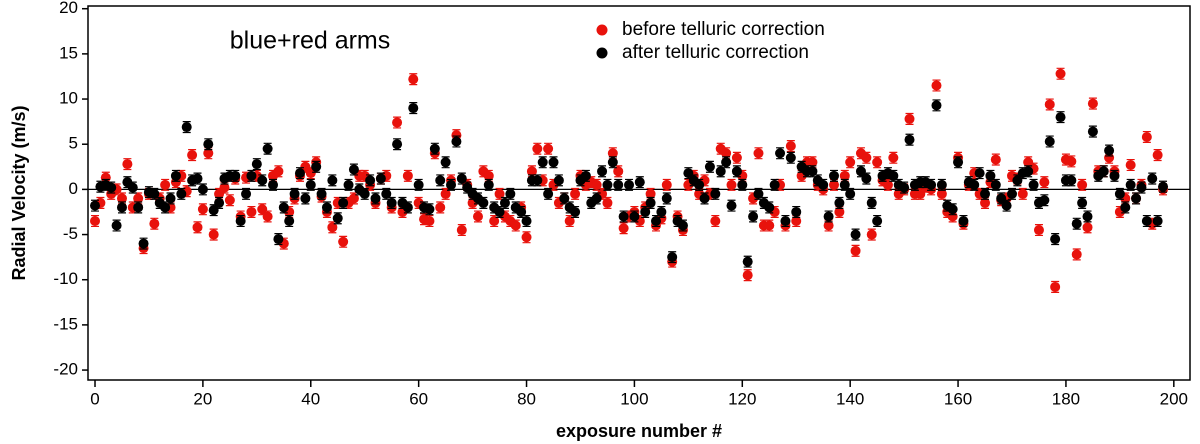 Image resolution: width=1200 pixels, height=444 pixels. What do you see at coordinates (65, 323) in the screenshot?
I see `y-tick-label: -15` at bounding box center [65, 323].